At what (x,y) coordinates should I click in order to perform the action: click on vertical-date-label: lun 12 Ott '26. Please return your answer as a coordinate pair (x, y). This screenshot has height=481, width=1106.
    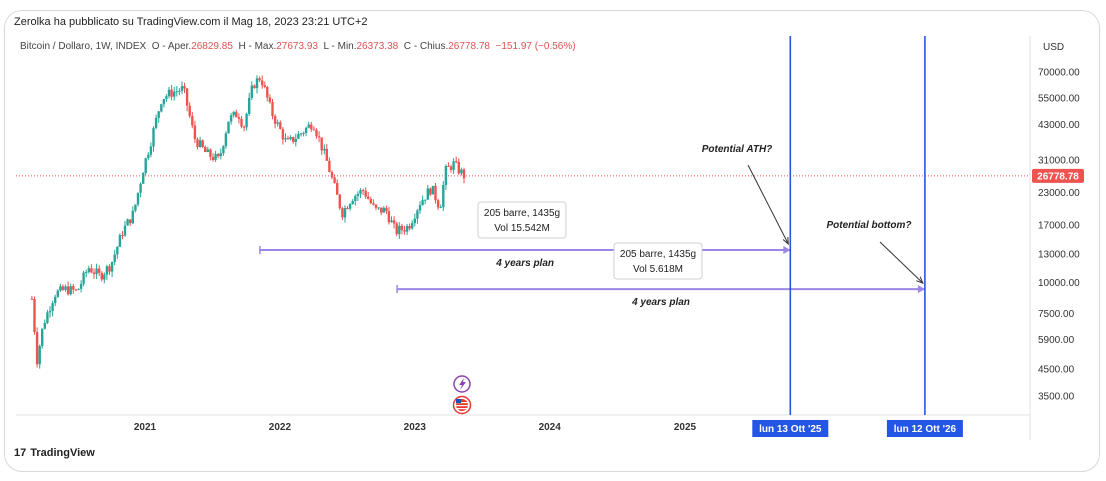
    Looking at the image, I should click on (925, 429).